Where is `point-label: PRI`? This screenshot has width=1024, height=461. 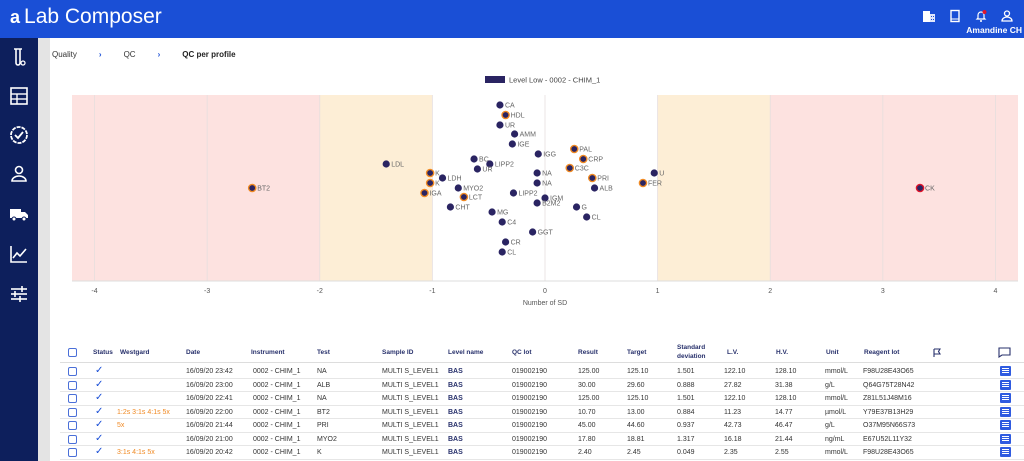 point-label: PRI is located at coordinates (603, 179).